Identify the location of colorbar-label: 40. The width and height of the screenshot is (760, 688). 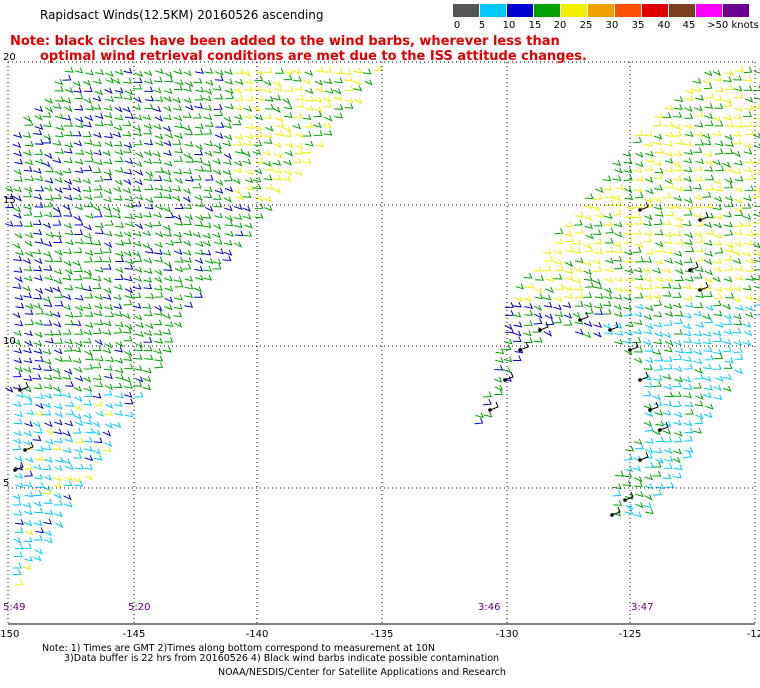
(664, 25).